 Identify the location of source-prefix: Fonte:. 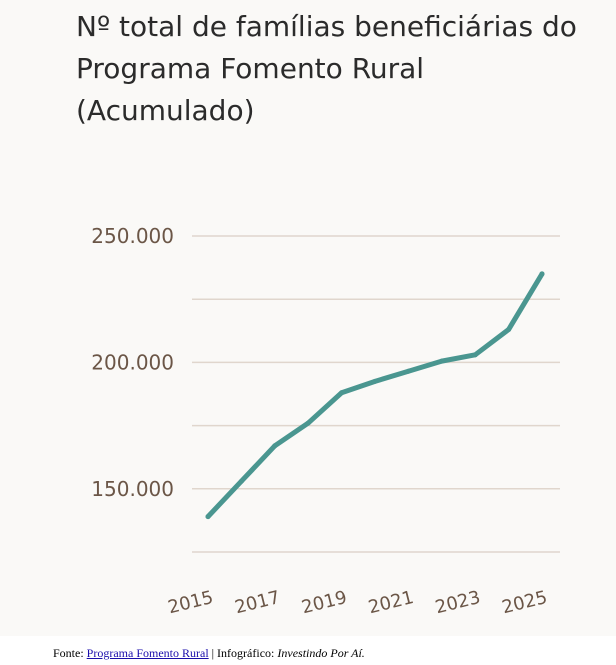
(70, 653).